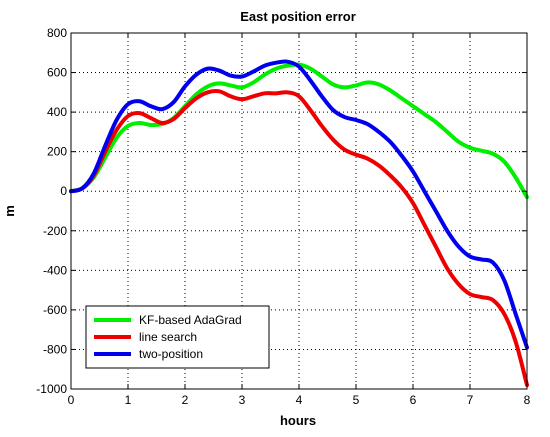 Image resolution: width=550 pixels, height=437 pixels. What do you see at coordinates (9, 211) in the screenshot?
I see `y-axis-label: m` at bounding box center [9, 211].